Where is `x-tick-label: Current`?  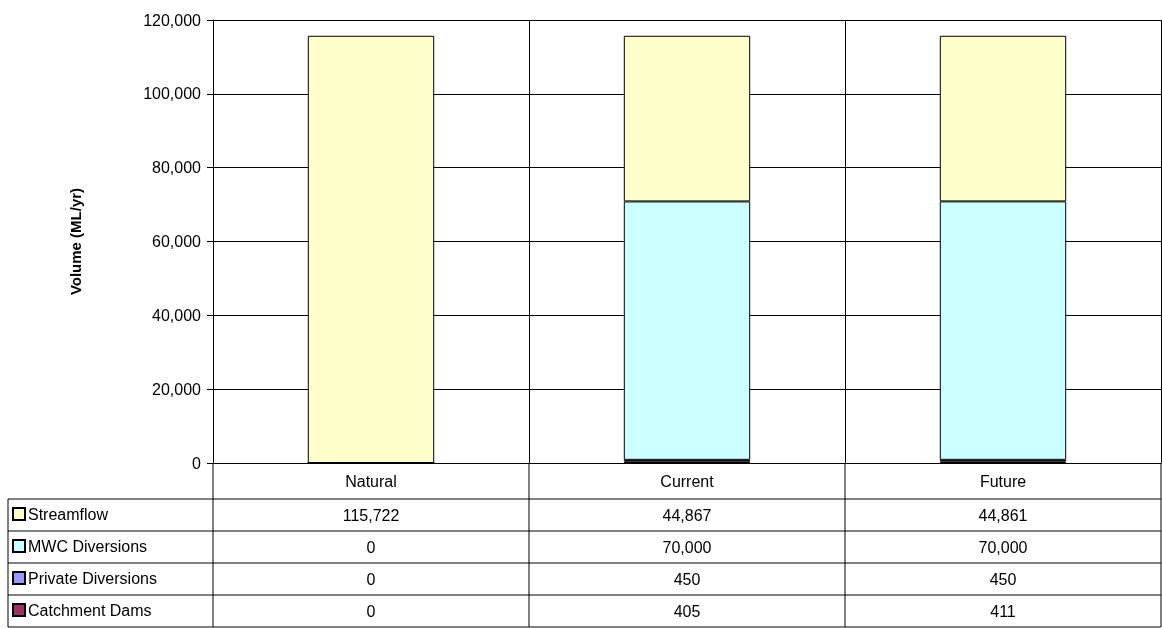 x-tick-label: Current is located at coordinates (687, 481).